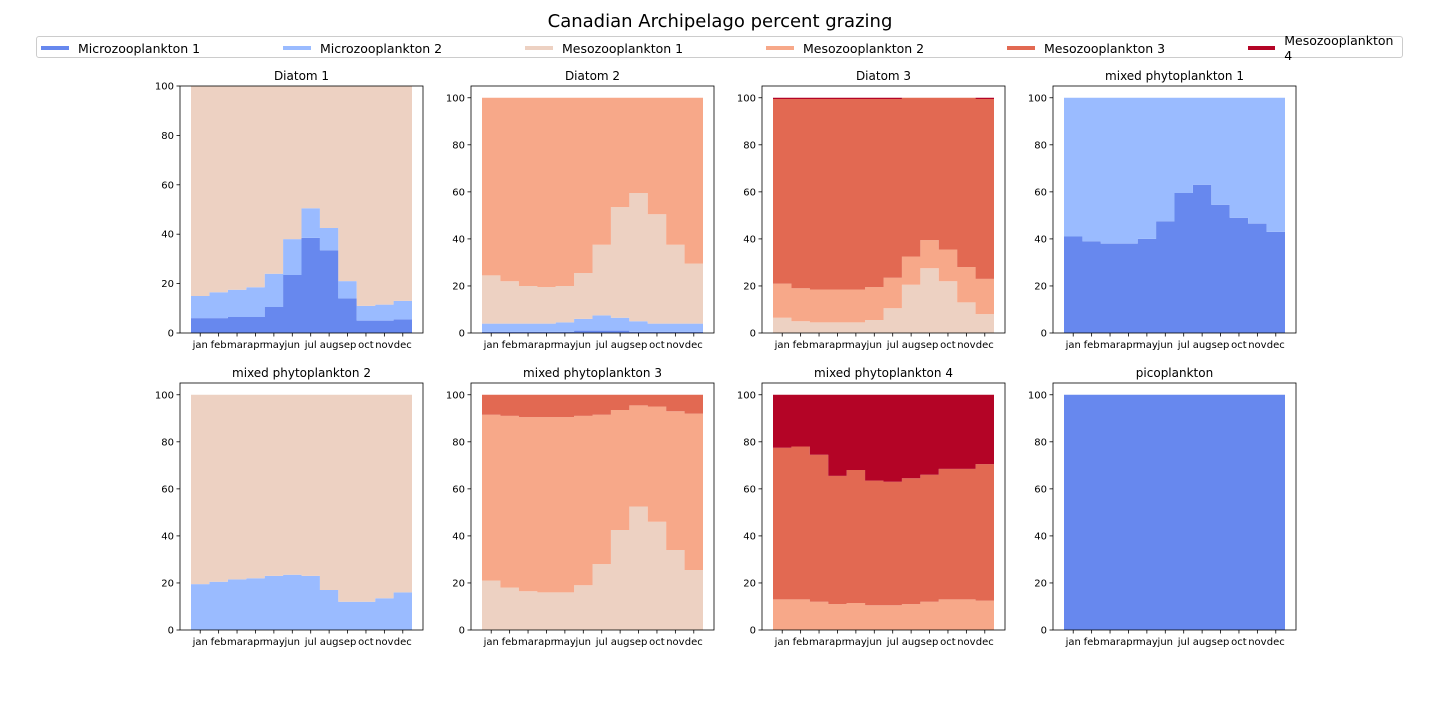 The width and height of the screenshot is (1440, 720). What do you see at coordinates (120, 48) in the screenshot?
I see `legend-item-microzooplankton-1: Microzooplankton 1` at bounding box center [120, 48].